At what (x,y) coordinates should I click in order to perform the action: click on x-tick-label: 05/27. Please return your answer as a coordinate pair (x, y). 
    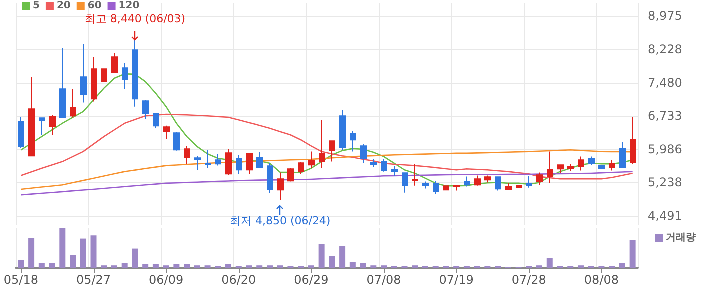
    Looking at the image, I should click on (94, 280).